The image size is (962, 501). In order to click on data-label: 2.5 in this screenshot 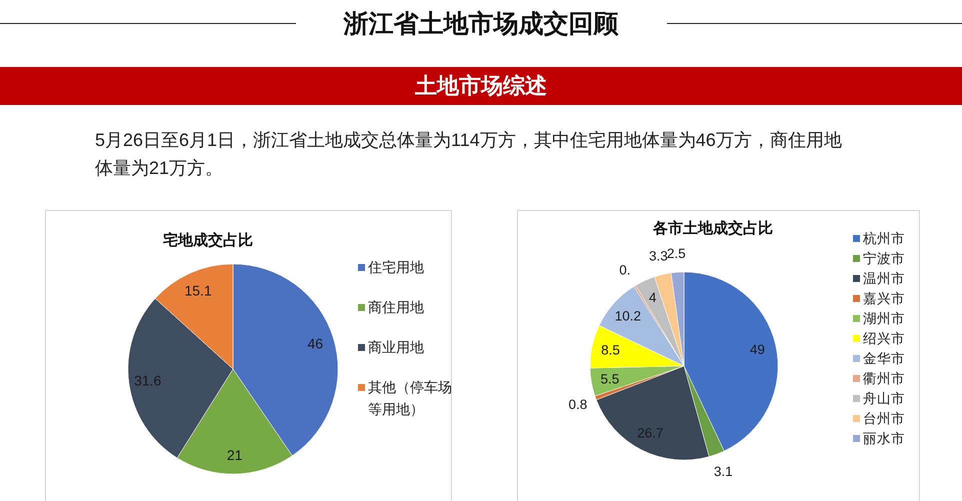, I will do `click(676, 253)`.